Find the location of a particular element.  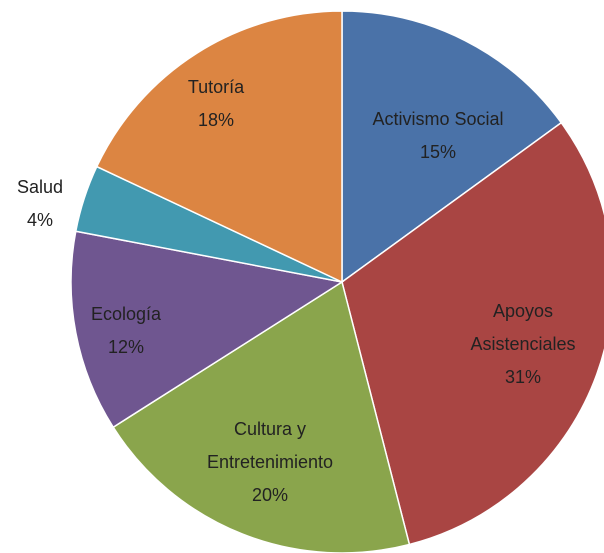

slice-label-line: Salud is located at coordinates (40, 187).